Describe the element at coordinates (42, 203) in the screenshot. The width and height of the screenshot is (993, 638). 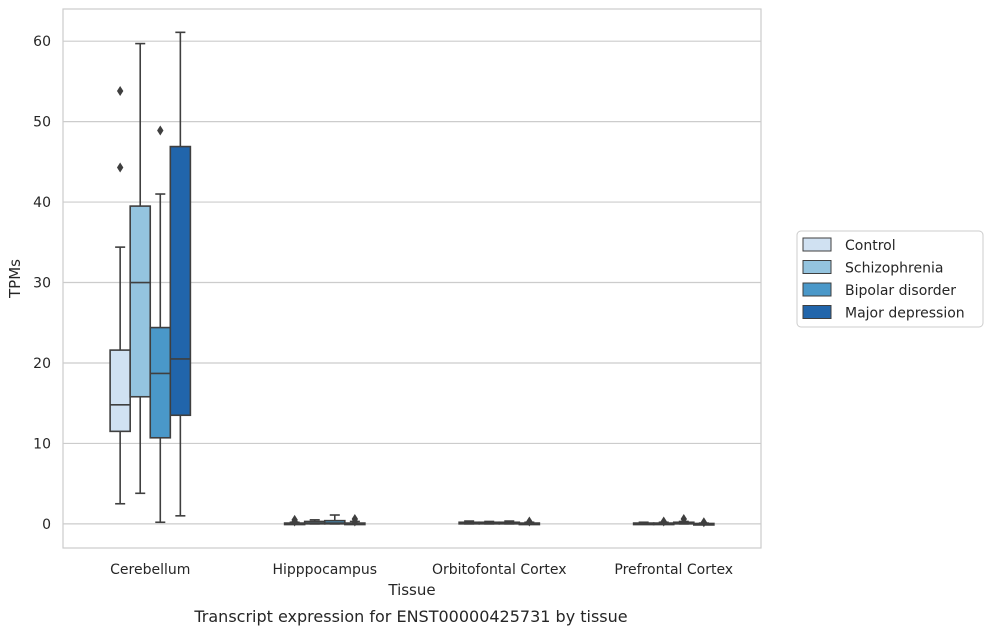
I see `y-tick-label: 40` at that location.